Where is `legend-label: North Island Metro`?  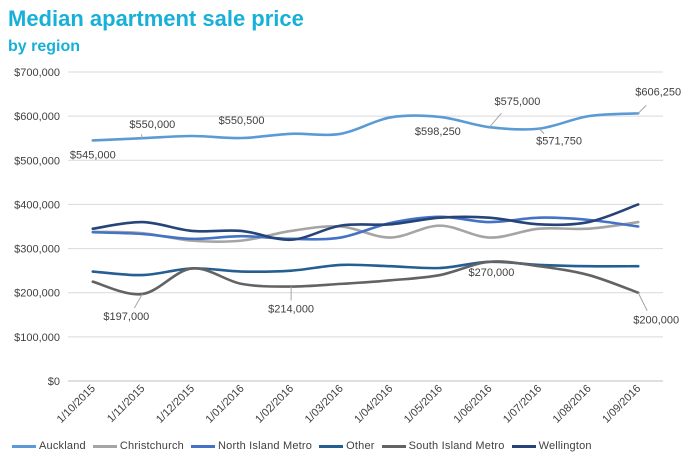
legend-label: North Island Metro is located at coordinates (265, 446).